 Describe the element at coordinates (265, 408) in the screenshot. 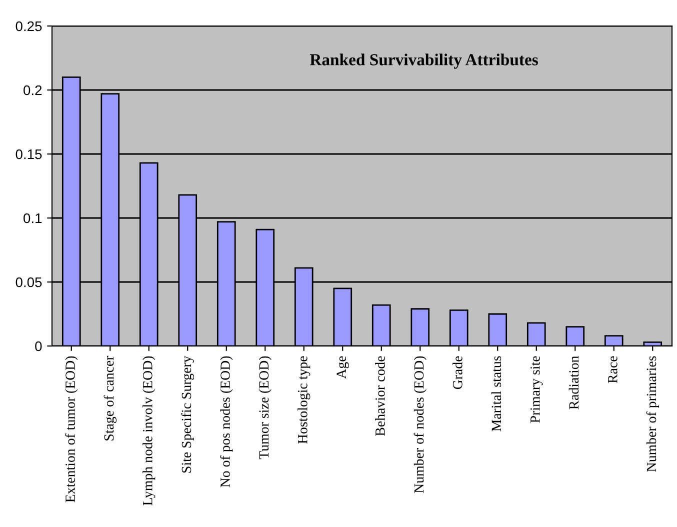

I see `x-tick-label: Tumor size (EOD)` at that location.